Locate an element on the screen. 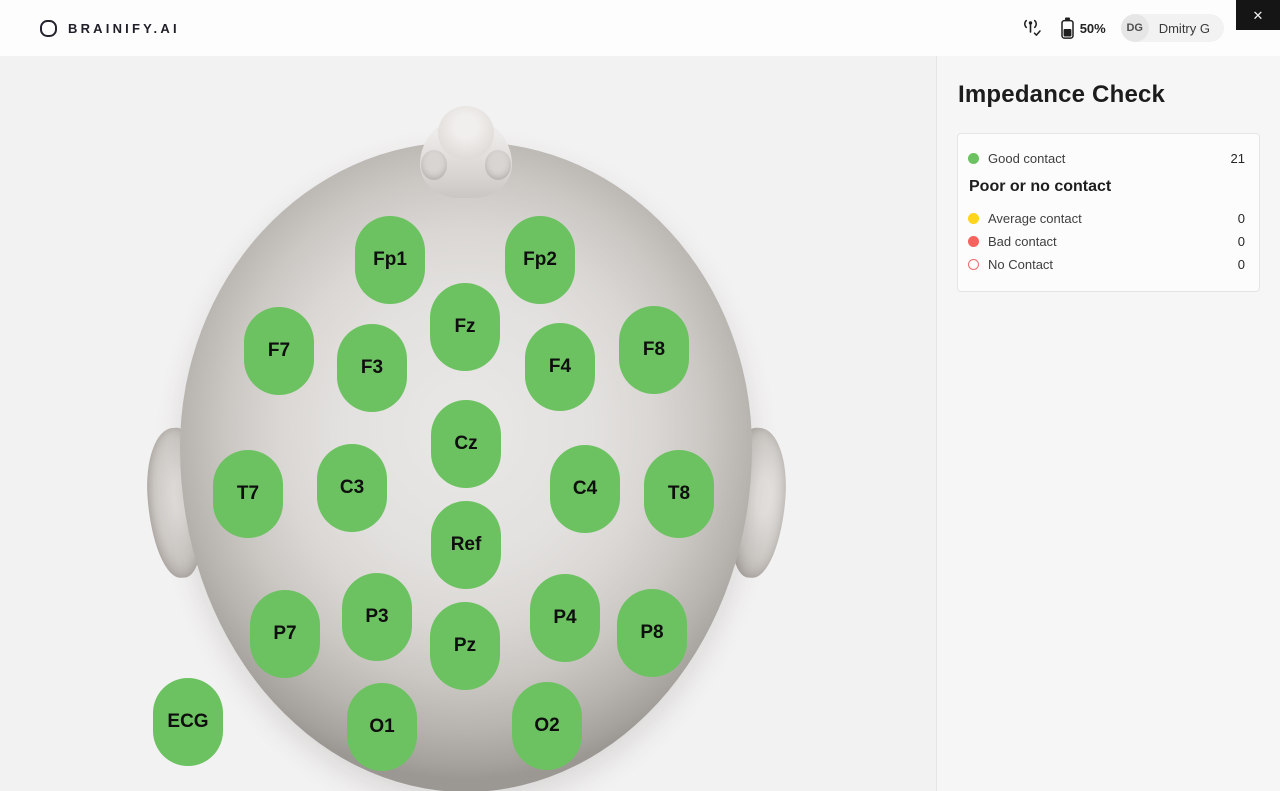 The height and width of the screenshot is (791, 1280). legend-row-average: Average contact 0 is located at coordinates (1106, 218).